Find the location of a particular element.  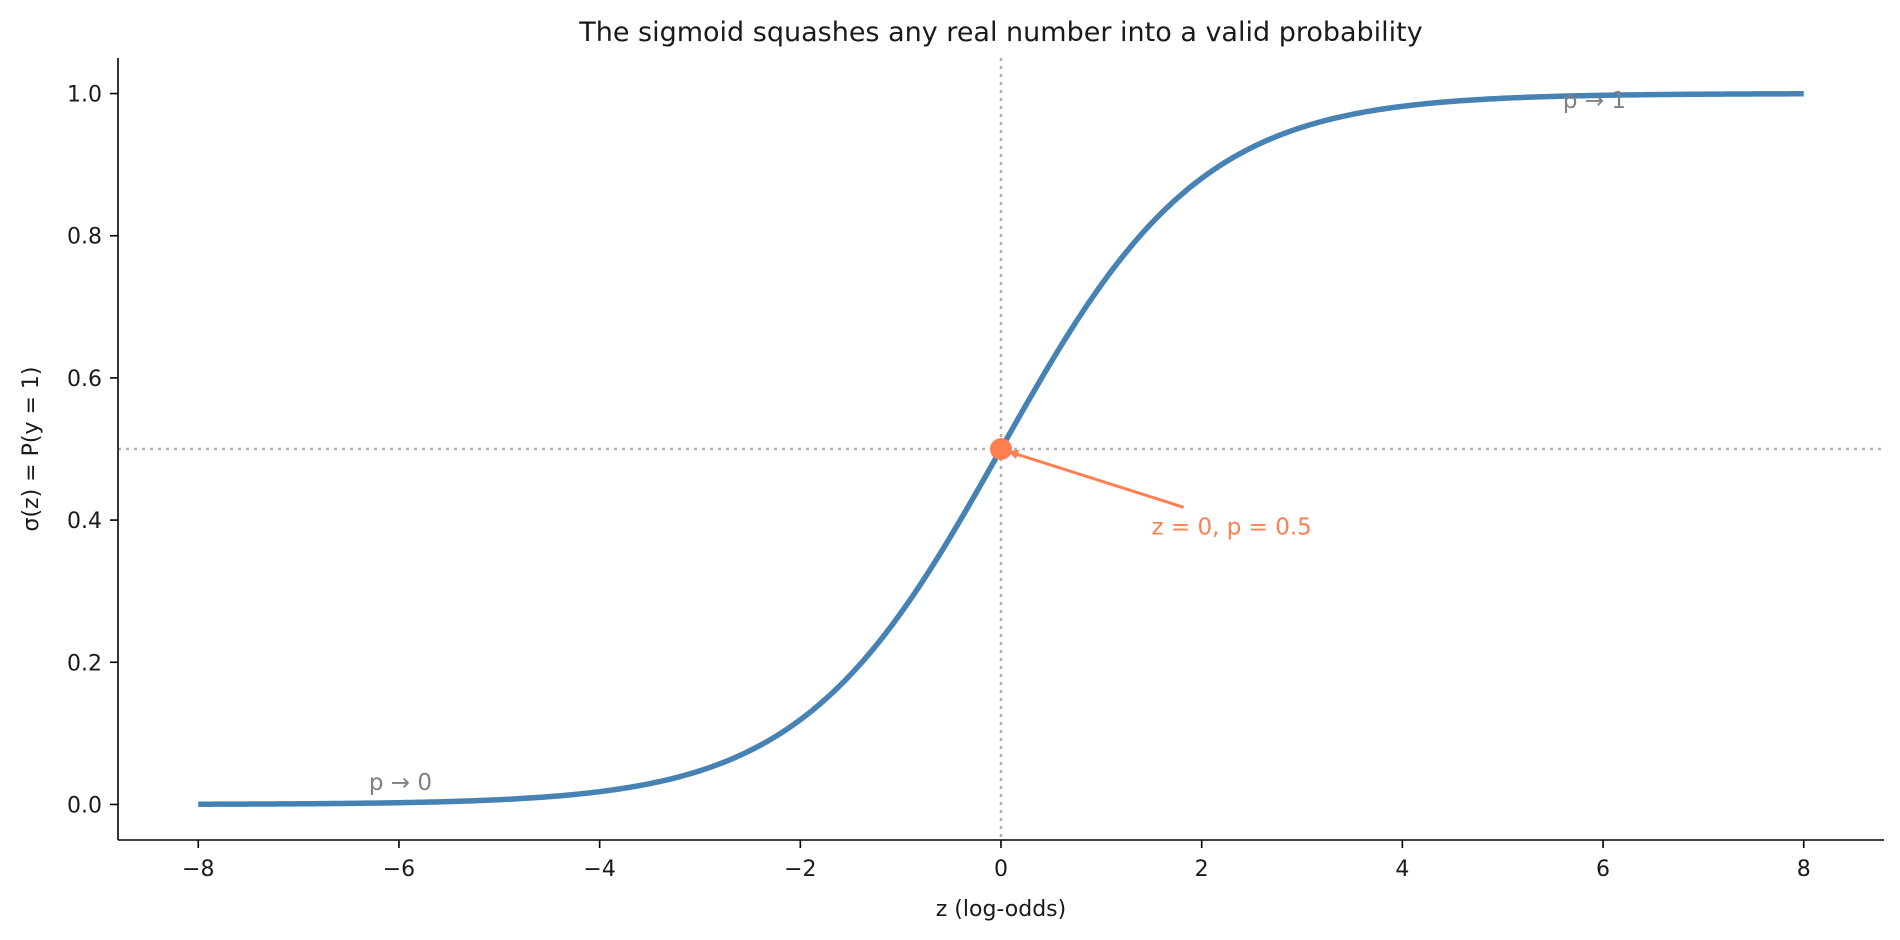

x-tick-label: 8 is located at coordinates (1804, 869).